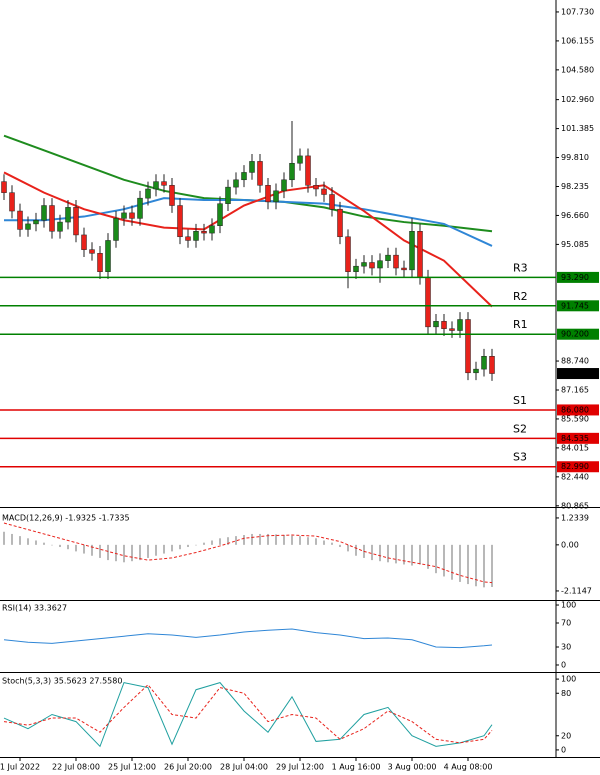  Describe the element at coordinates (577, 128) in the screenshot. I see `y-tick-label: 101.385` at that location.